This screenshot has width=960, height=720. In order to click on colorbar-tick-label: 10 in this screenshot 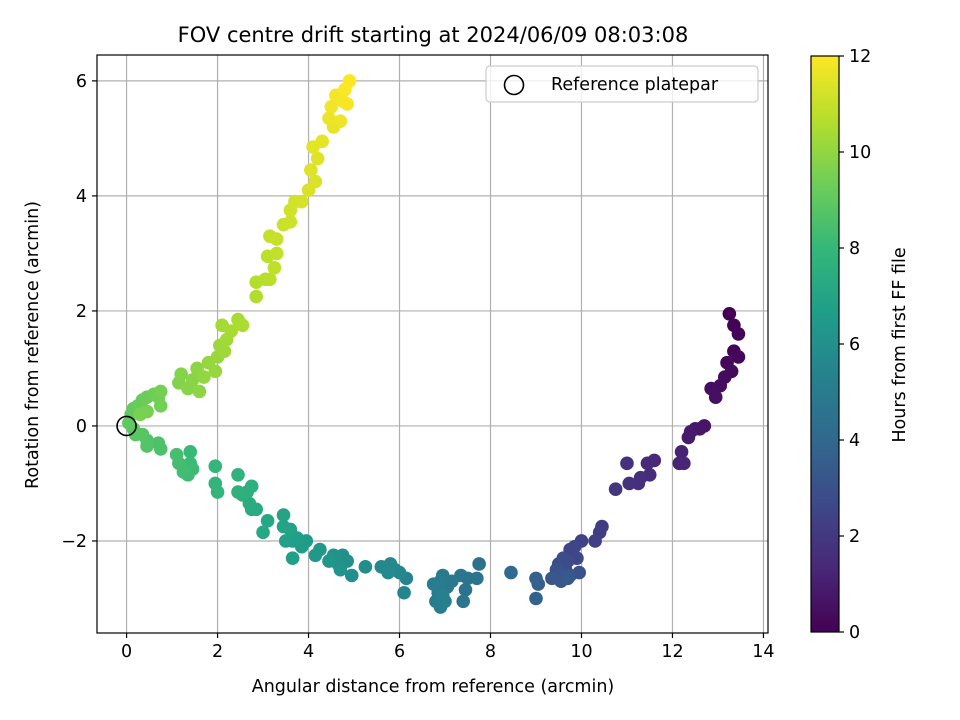, I will do `click(860, 153)`.